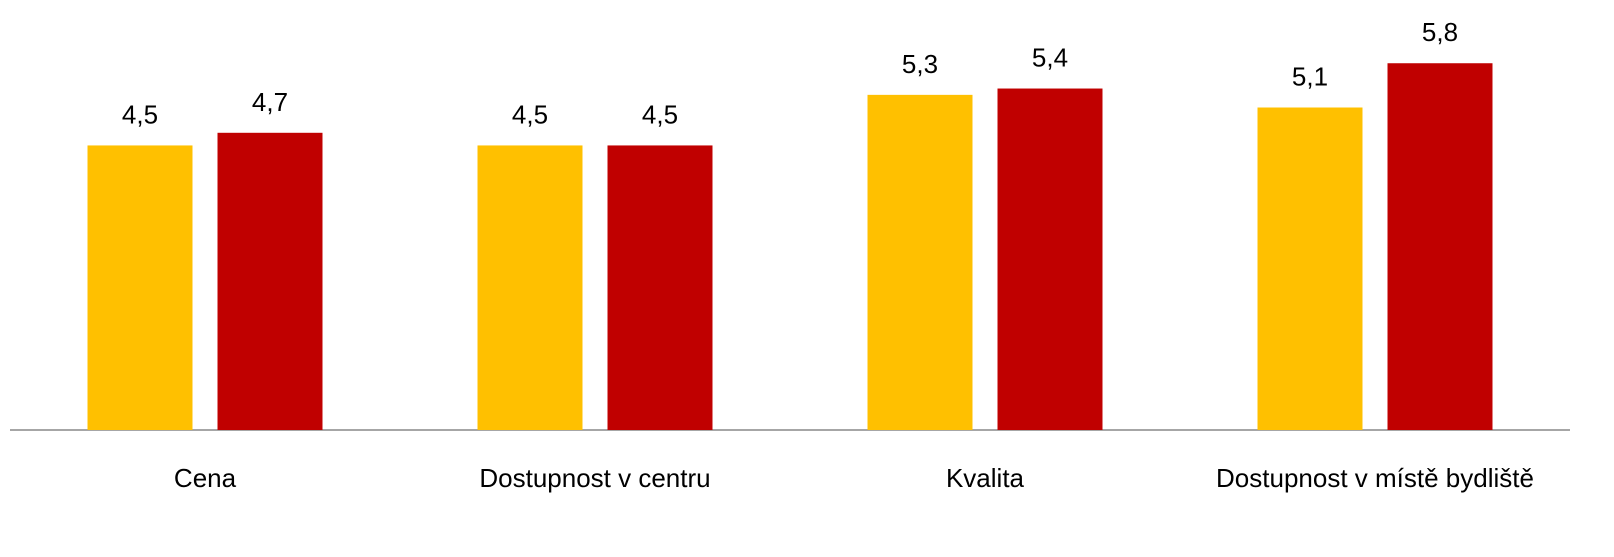  Describe the element at coordinates (1310, 77) in the screenshot. I see `value-label: 5,1` at that location.